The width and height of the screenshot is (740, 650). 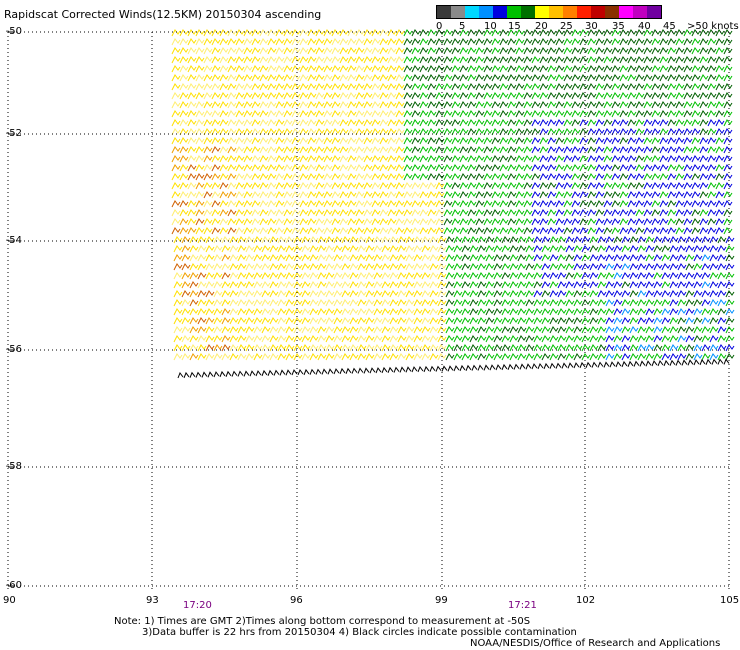 What do you see at coordinates (644, 26) in the screenshot?
I see `legend-label: 40` at bounding box center [644, 26].